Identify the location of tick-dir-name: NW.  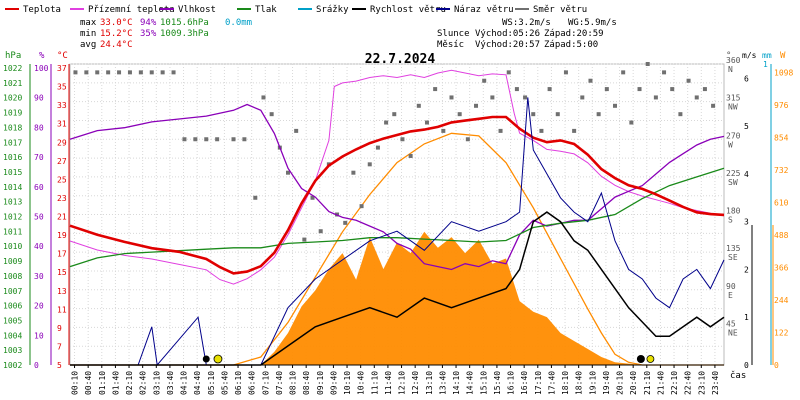
(733, 107).